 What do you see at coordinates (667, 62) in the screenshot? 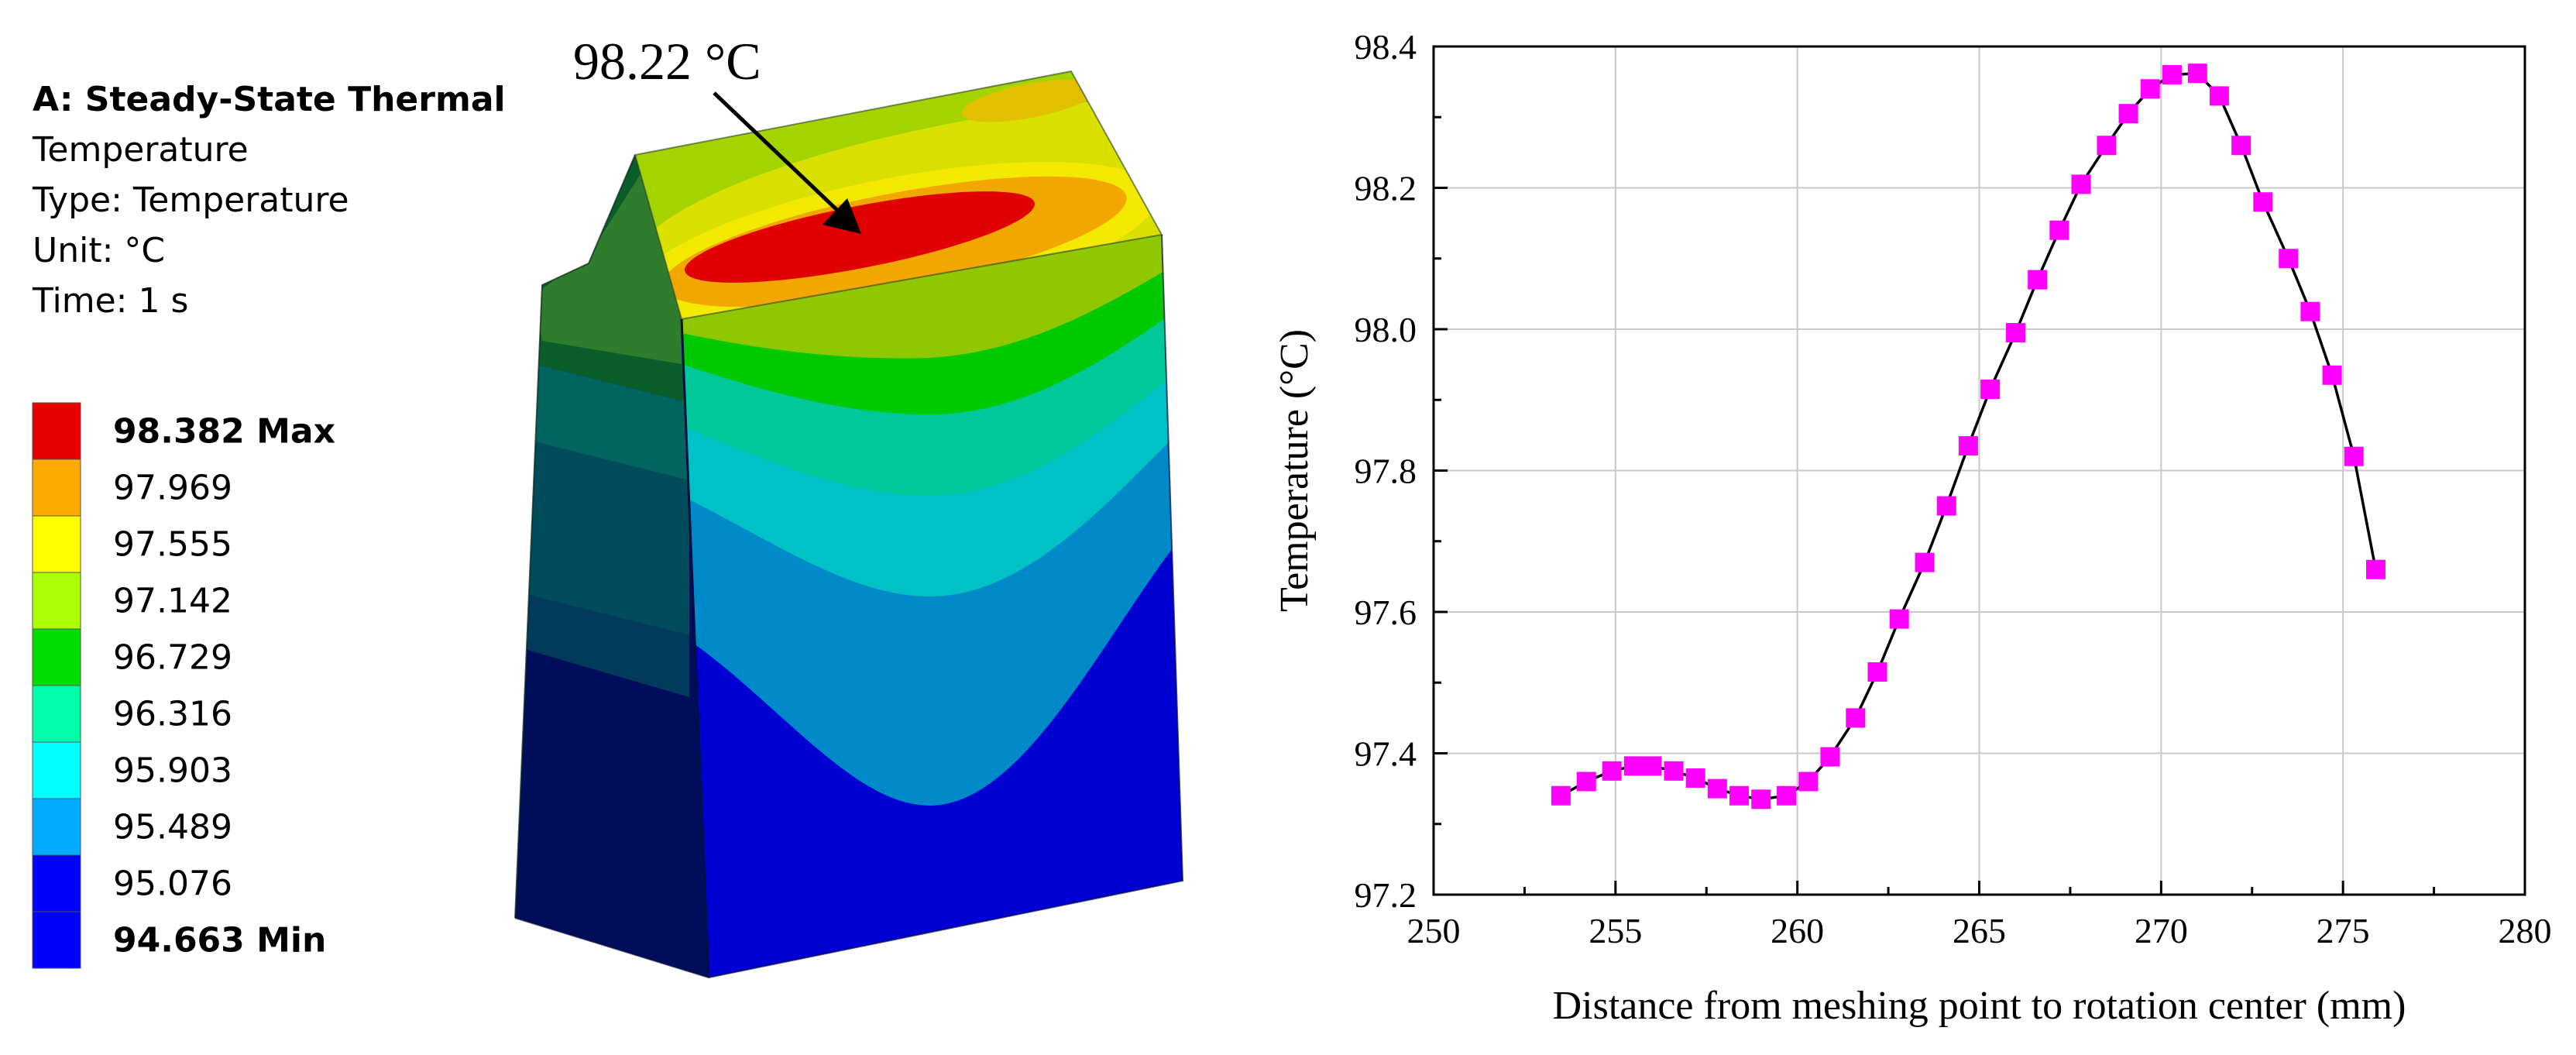
I see `annotation-label: 98.22 °C` at bounding box center [667, 62].